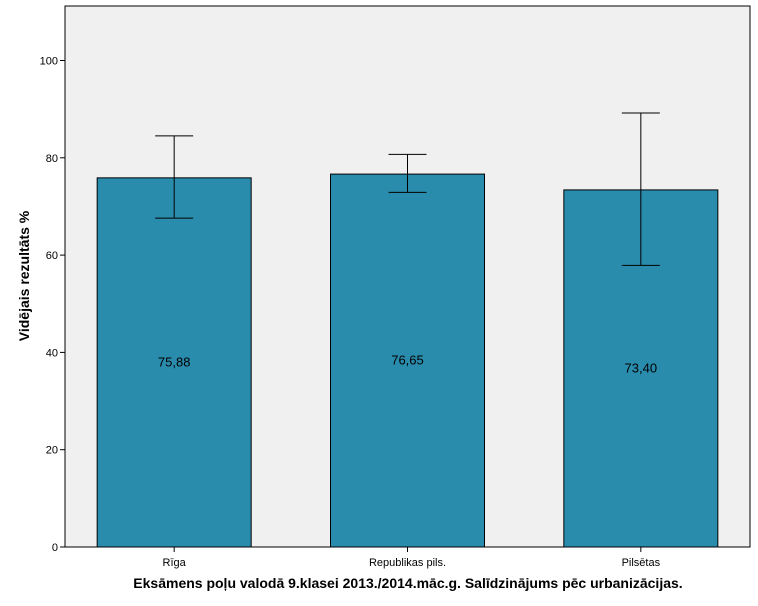 This screenshot has width=758, height=606. Describe the element at coordinates (641, 563) in the screenshot. I see `x-tick-label: Pilsētas` at that location.